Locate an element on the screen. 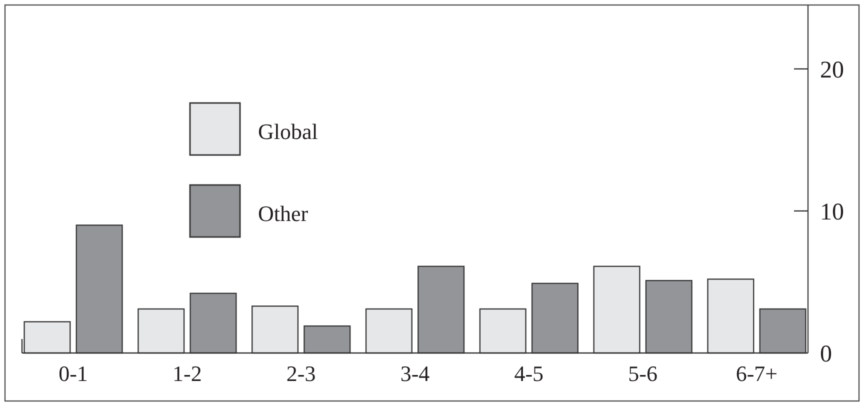  y-tick-label: 0 is located at coordinates (826, 354).